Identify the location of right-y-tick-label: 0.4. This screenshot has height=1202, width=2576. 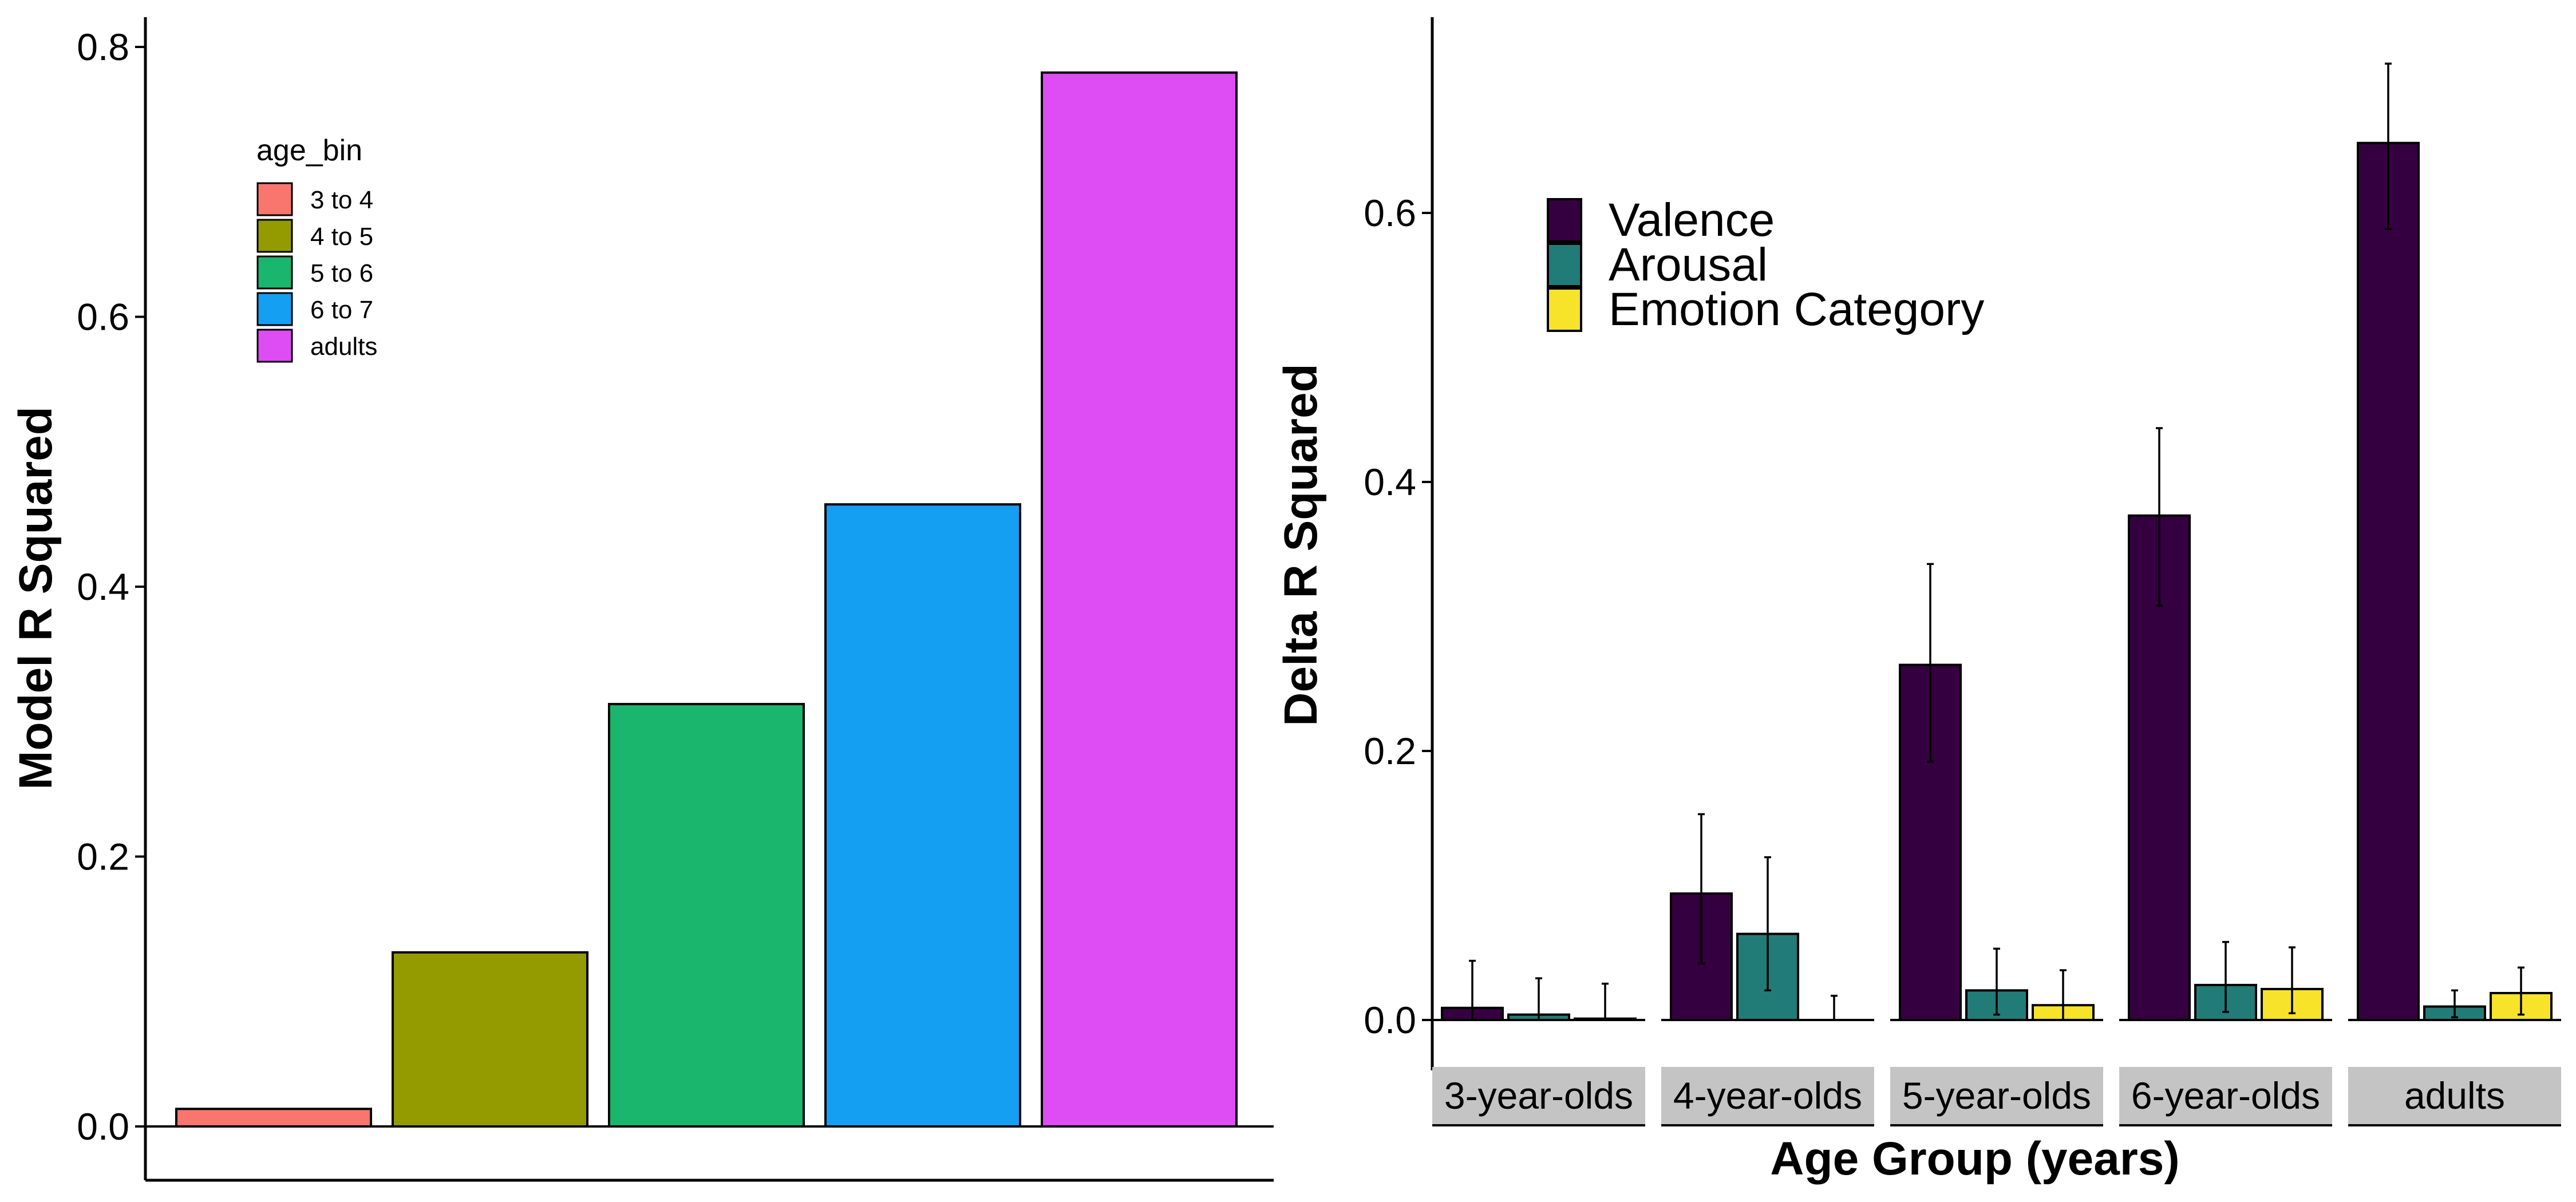
(1390, 482).